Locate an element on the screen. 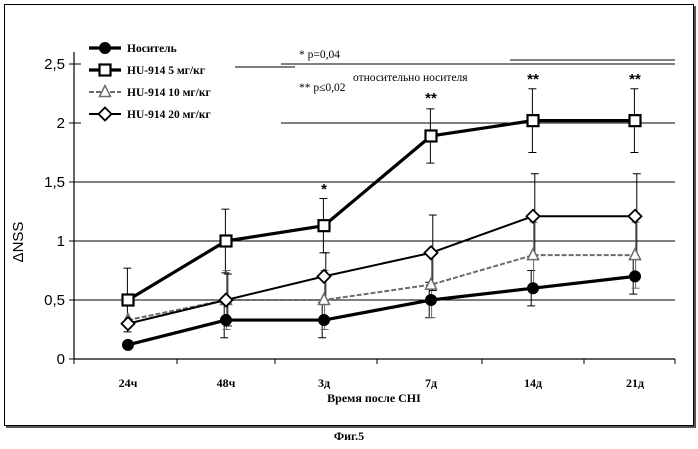 This screenshot has height=449, width=698. y-tick-label: 2 is located at coordinates (61, 123).